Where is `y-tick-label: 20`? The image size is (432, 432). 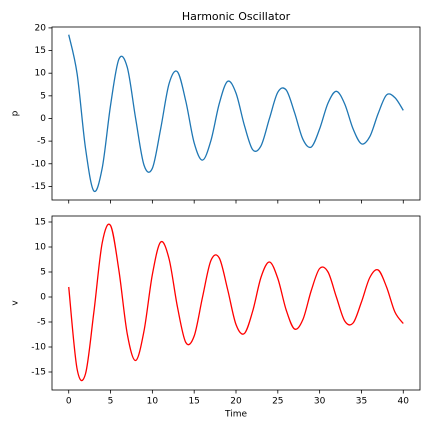 y-tick-label: 20 is located at coordinates (41, 28).